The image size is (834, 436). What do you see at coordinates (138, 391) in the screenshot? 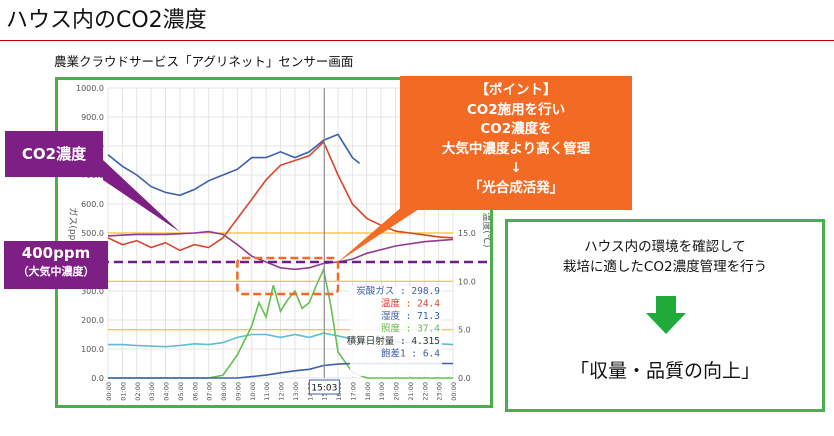
I see `x-tick-label: 02:00` at bounding box center [138, 391].